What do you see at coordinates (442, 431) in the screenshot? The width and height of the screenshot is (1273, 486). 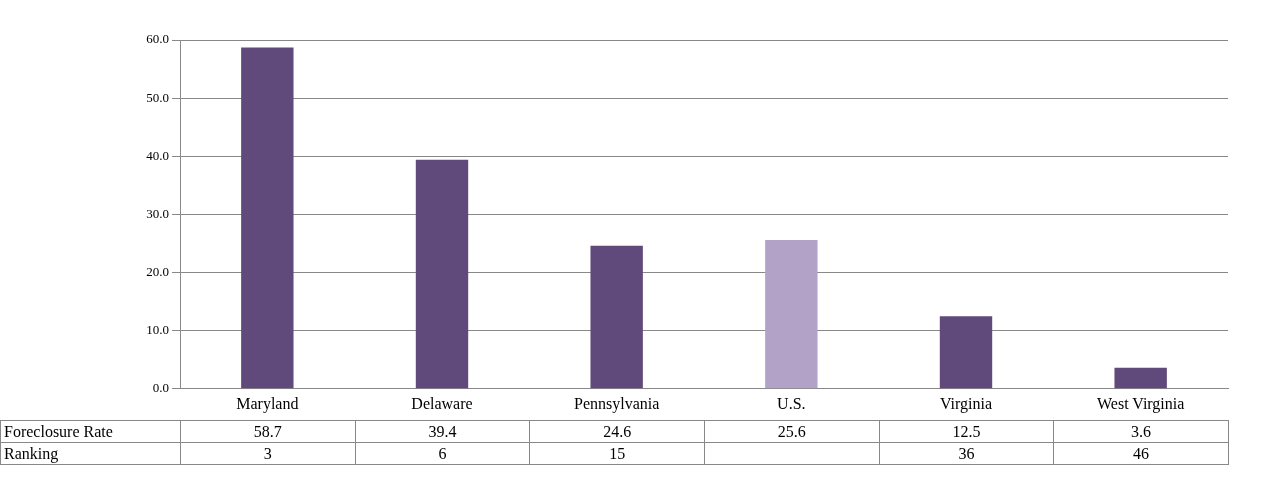 I see `data-label: 39.4` at bounding box center [442, 431].